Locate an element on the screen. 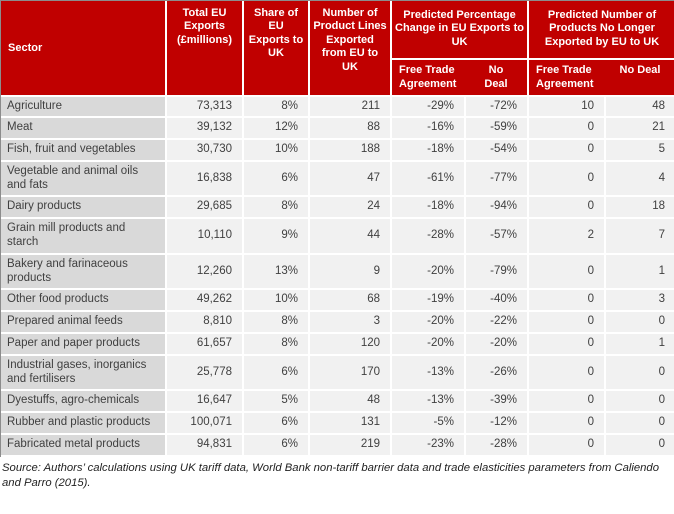  cell-sector: Rubber and plastic products is located at coordinates (84, 424).